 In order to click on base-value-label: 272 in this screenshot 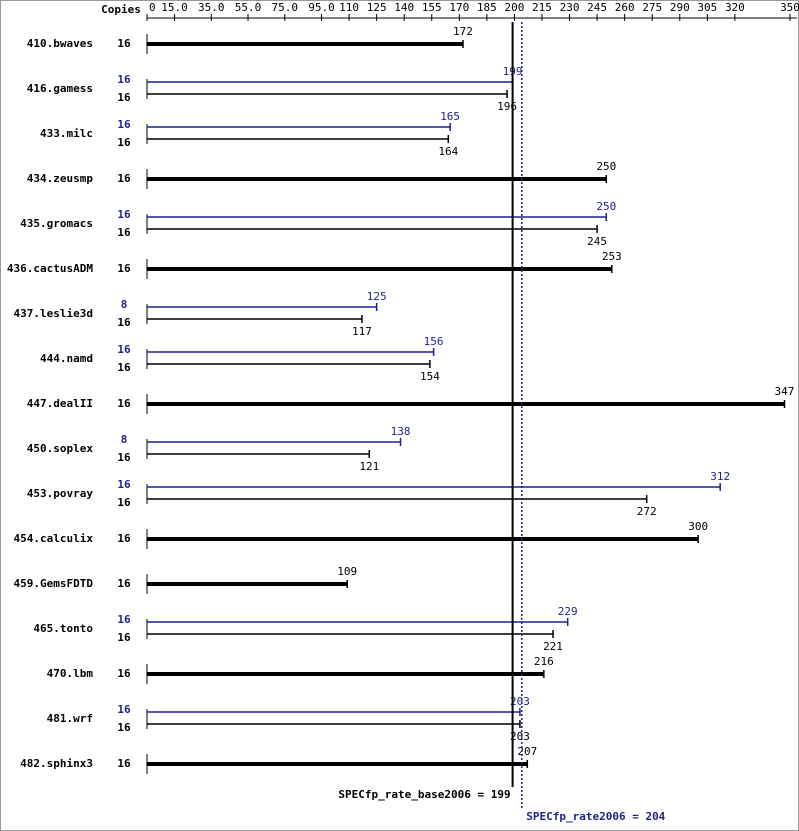, I will do `click(647, 511)`.